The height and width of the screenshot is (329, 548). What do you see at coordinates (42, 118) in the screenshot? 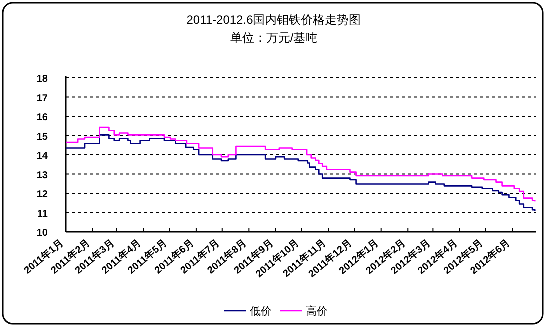
I see `y-tick-label: 16` at bounding box center [42, 118].